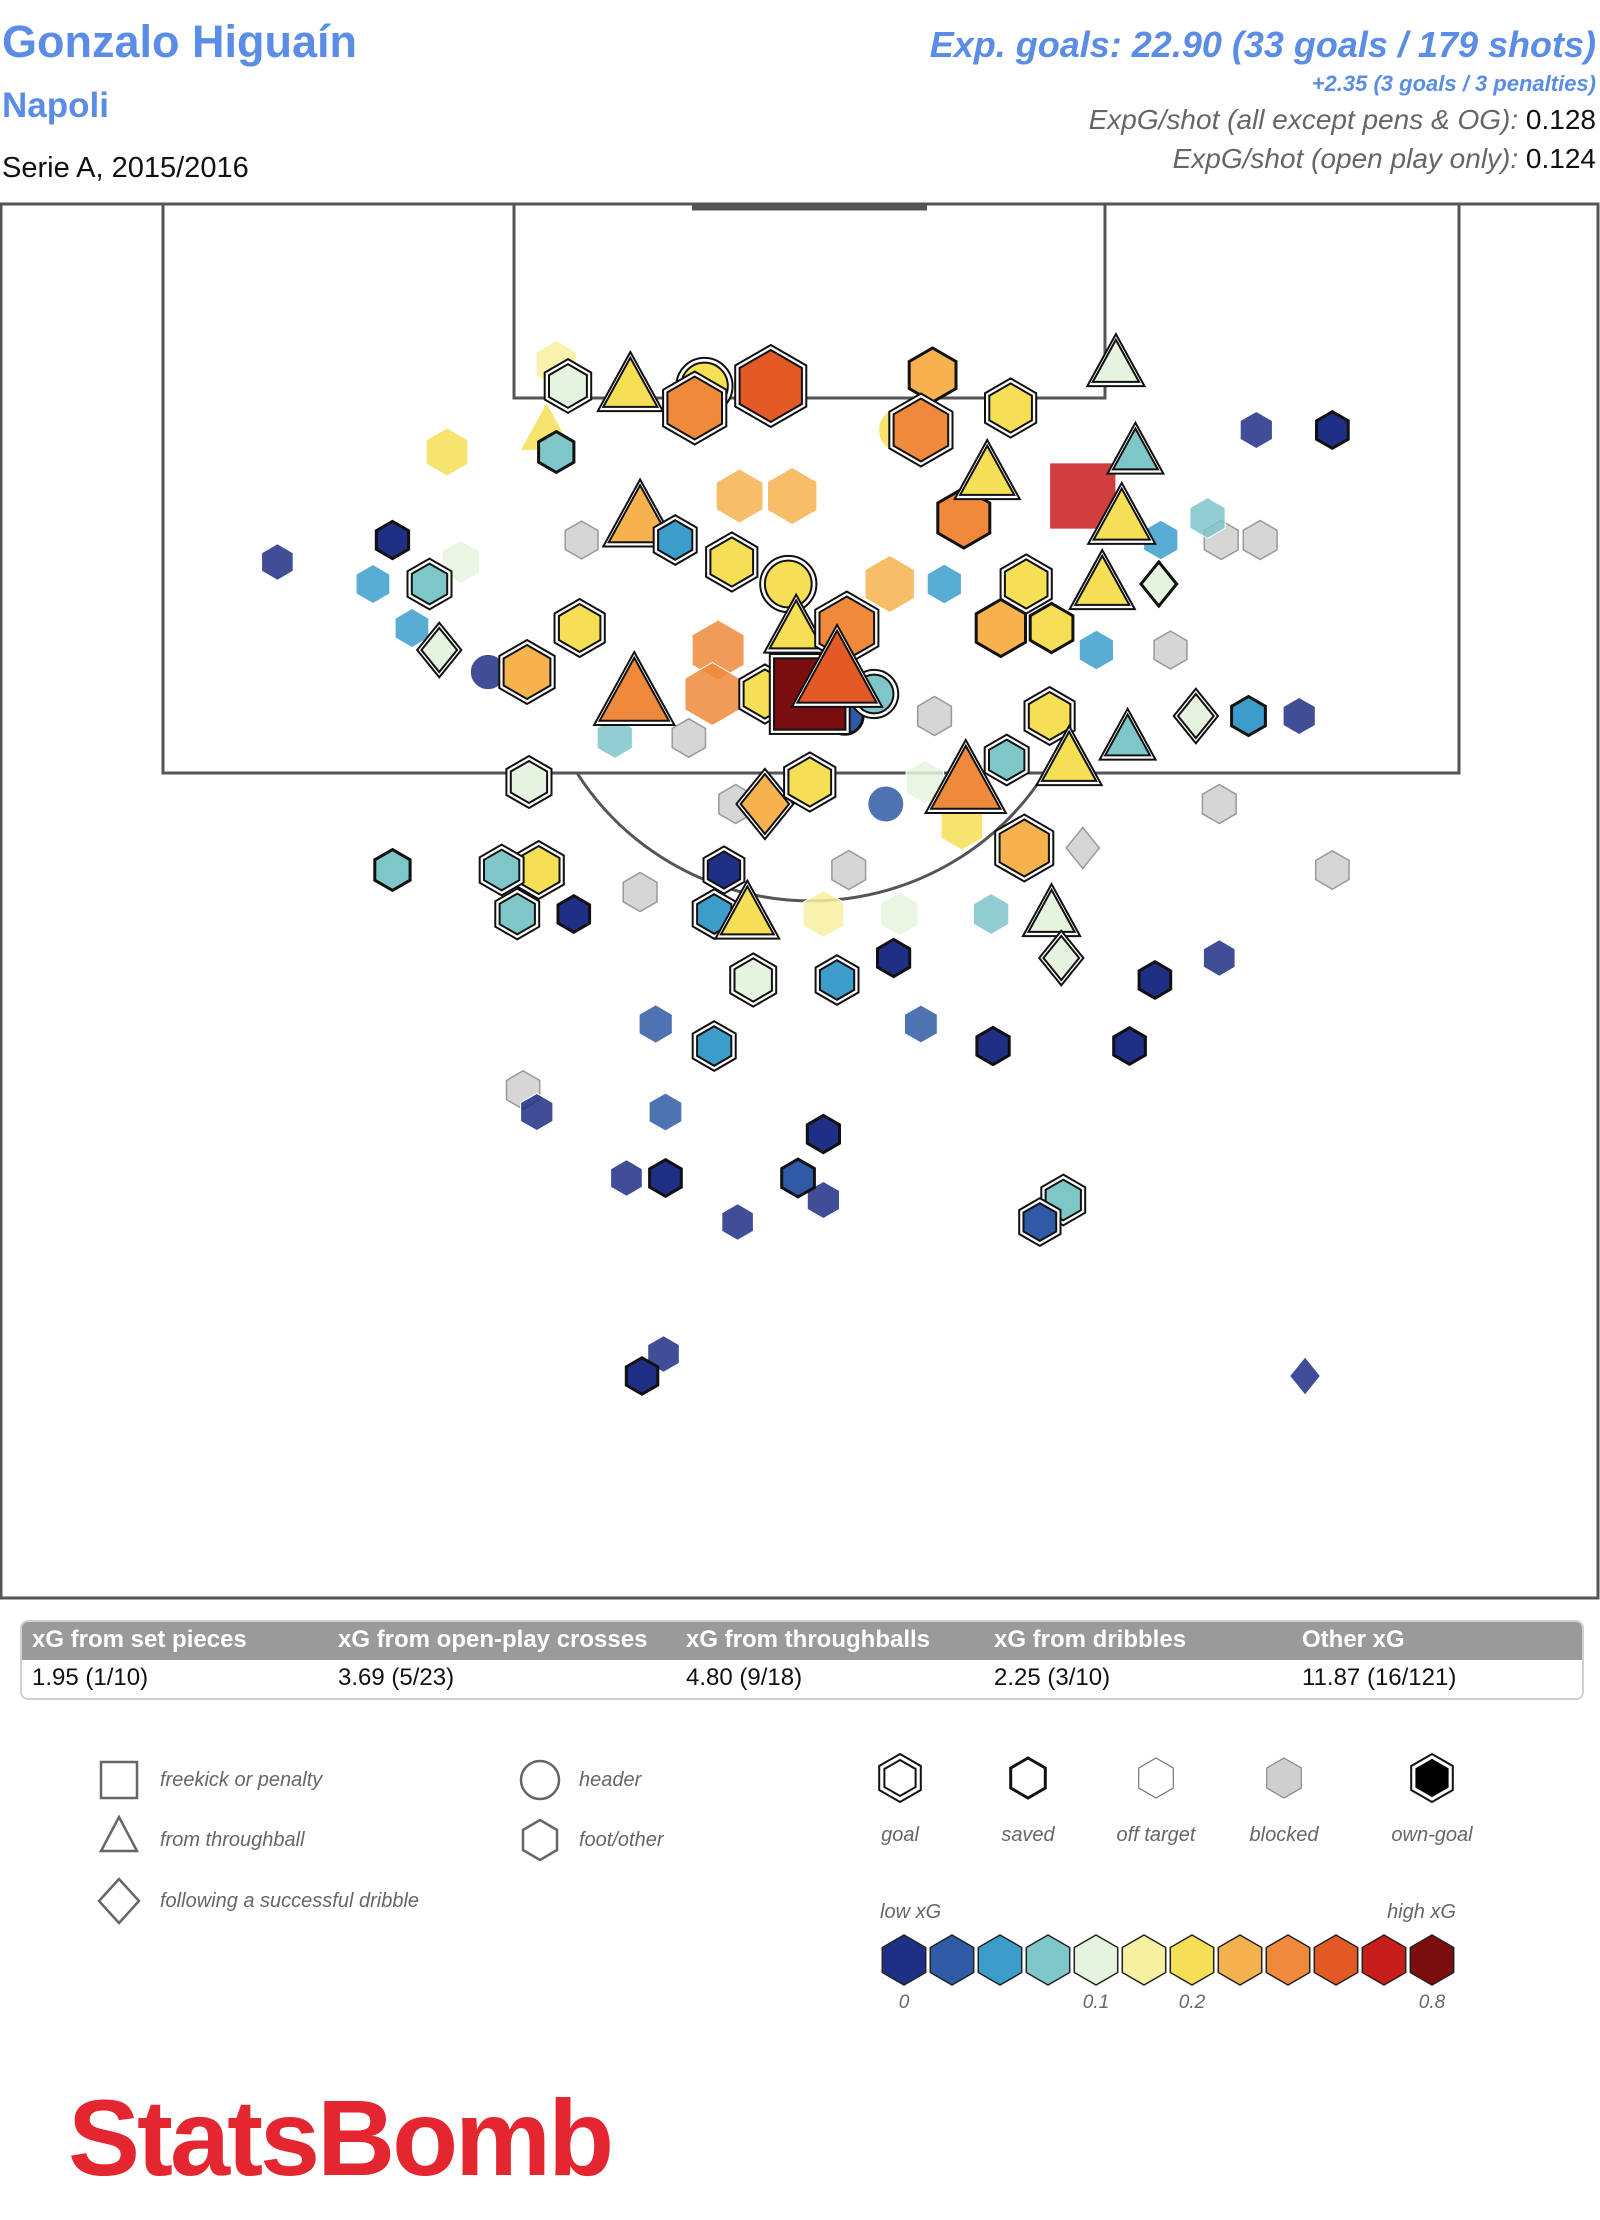 This screenshot has width=1600, height=2220. What do you see at coordinates (1560, 158) in the screenshot?
I see `xg-per-shot-open-play-value: 0.124` at bounding box center [1560, 158].